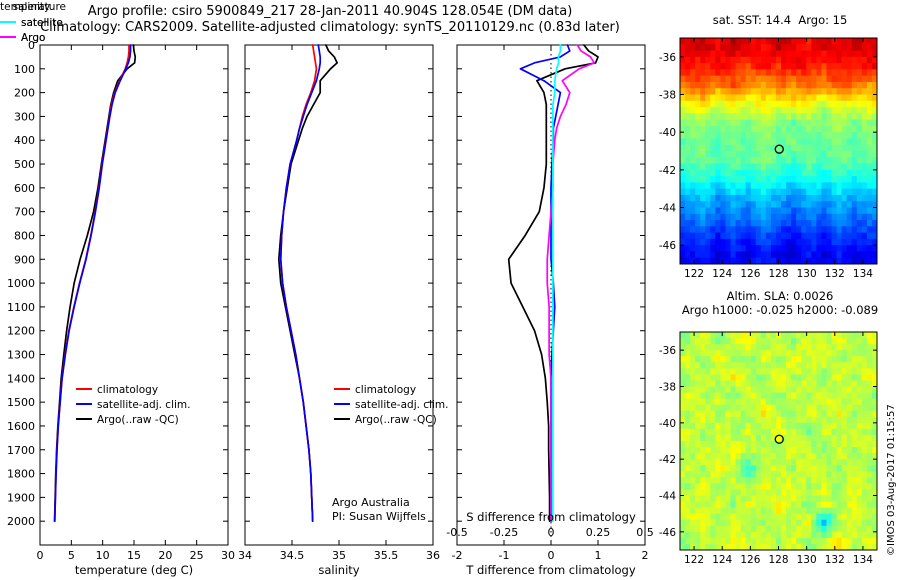 The width and height of the screenshot is (900, 580). What do you see at coordinates (24, 140) in the screenshot?
I see `svg-text: 400` at bounding box center [24, 140].